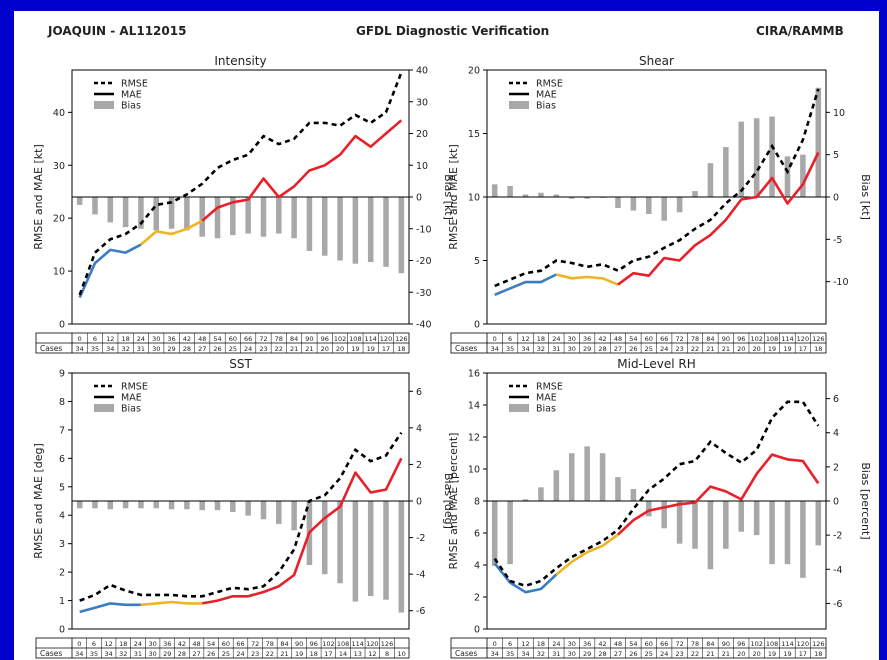  What do you see at coordinates (474, 134) in the screenshot?
I see `left-tick-label: 15` at bounding box center [474, 134].